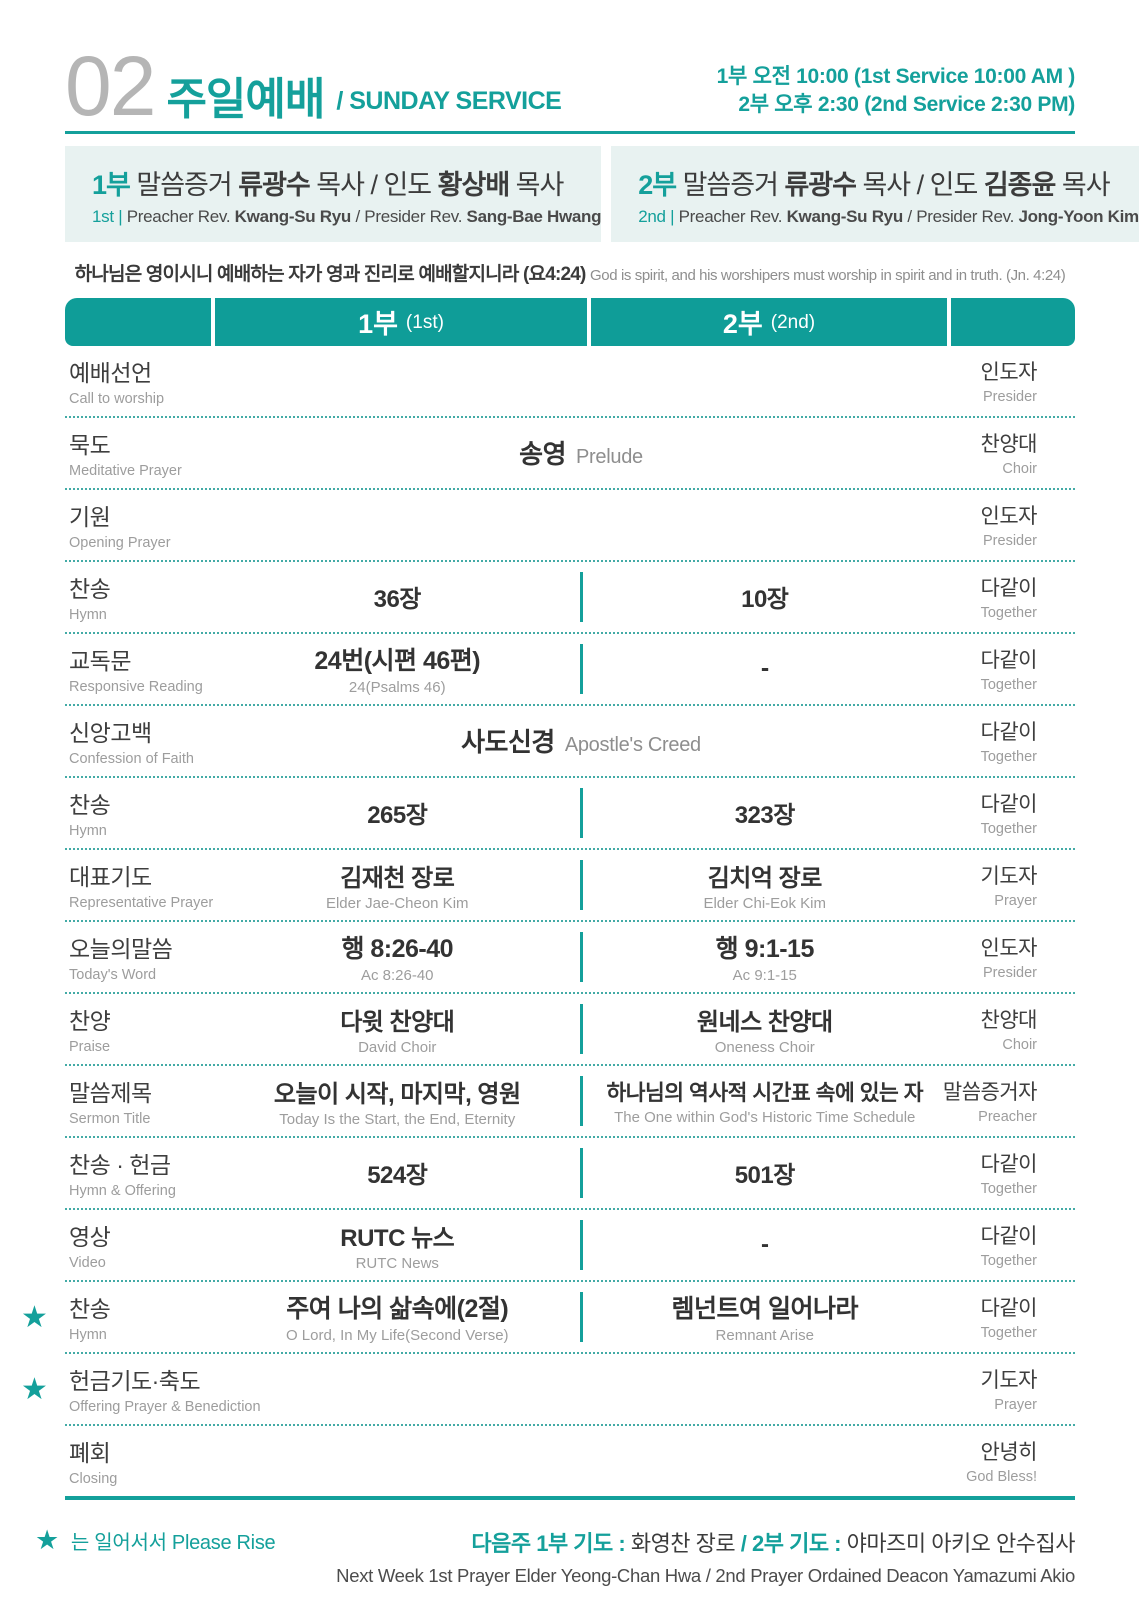 This screenshot has height=1611, width=1140. I want to click on rise-legend-text: 는 일어서서 Please Rise, so click(173, 1542).